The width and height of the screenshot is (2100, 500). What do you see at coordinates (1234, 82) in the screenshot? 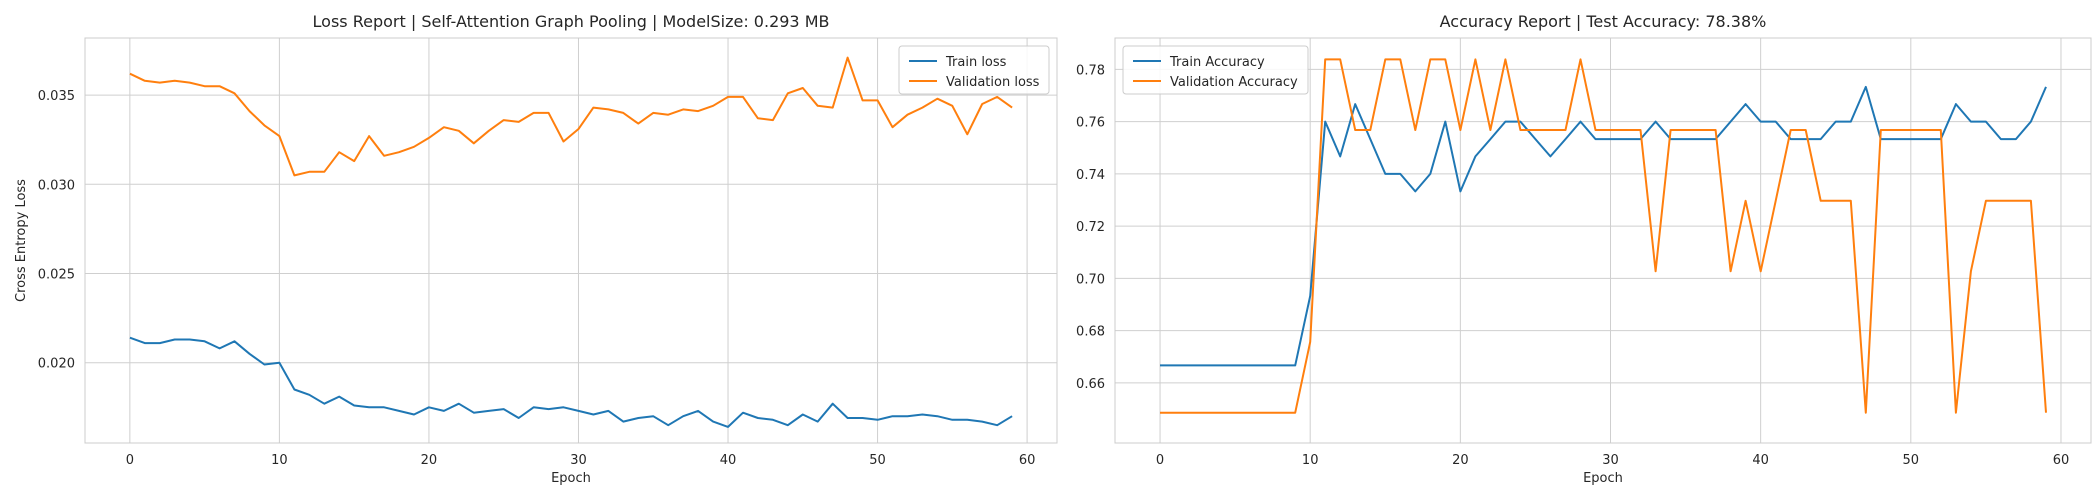
I see `accuracy-legend-label: Validation Accuracy` at bounding box center [1234, 82].